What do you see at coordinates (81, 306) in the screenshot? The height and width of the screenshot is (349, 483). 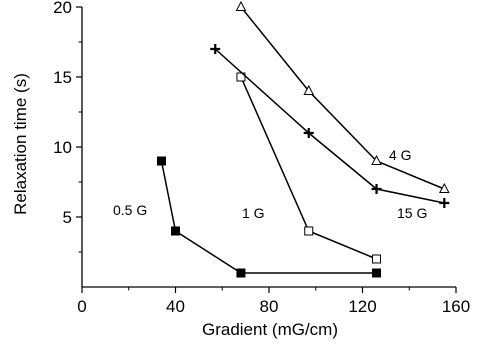 I see `x-tick-label: 0` at bounding box center [81, 306].